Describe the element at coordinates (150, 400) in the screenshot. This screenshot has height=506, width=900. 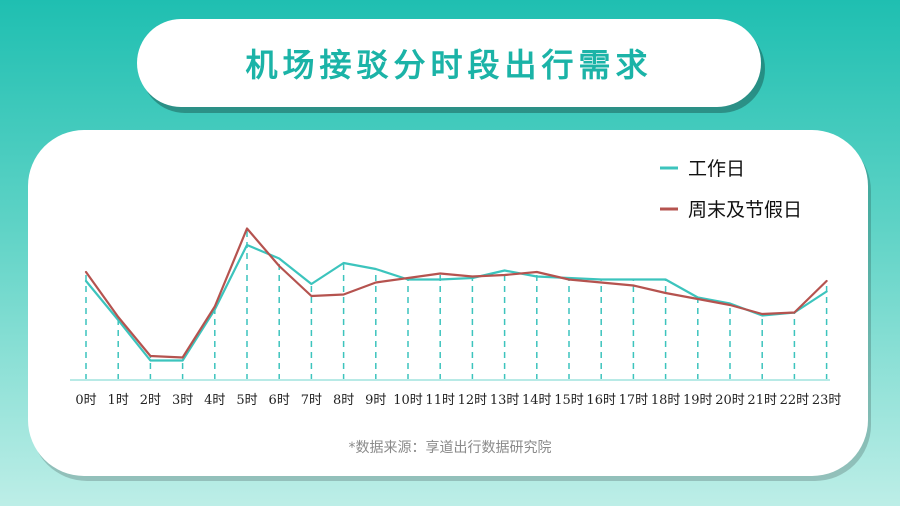
I see `x-tick-label: 2时` at that location.